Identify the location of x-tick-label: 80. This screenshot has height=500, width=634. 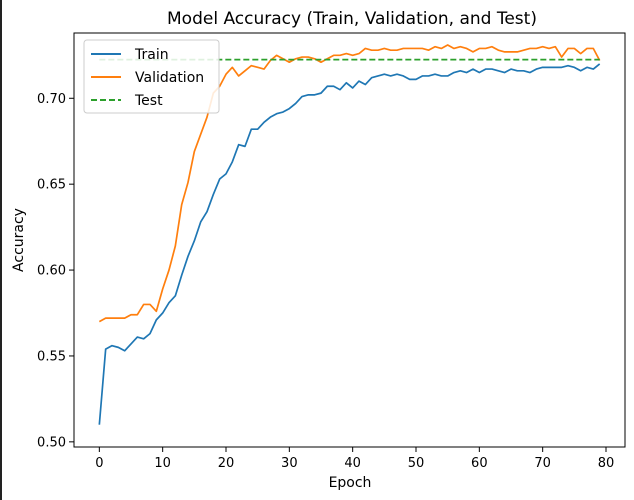
(606, 463).